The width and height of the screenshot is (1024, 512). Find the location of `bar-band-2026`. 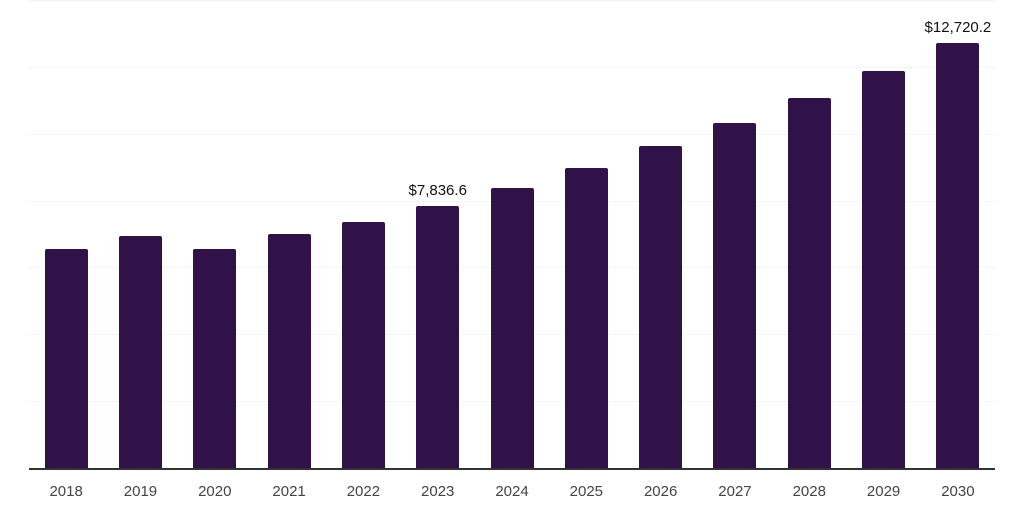

bar-band-2026 is located at coordinates (661, 234).